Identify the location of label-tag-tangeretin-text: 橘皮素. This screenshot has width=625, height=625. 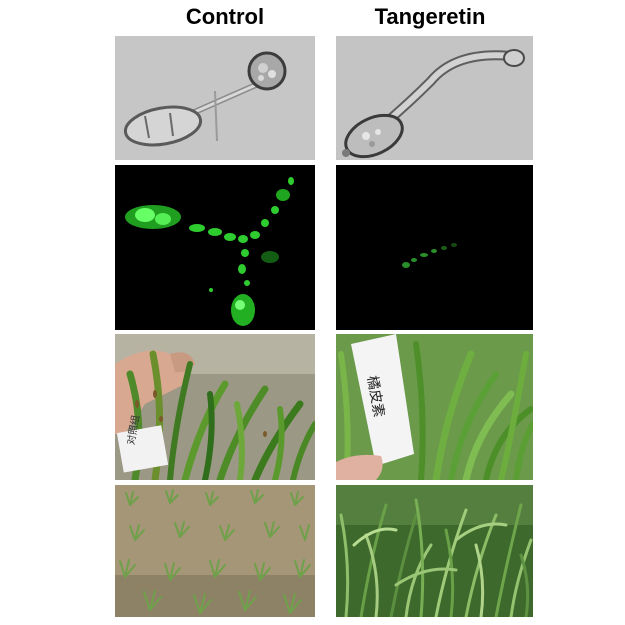
(376, 396).